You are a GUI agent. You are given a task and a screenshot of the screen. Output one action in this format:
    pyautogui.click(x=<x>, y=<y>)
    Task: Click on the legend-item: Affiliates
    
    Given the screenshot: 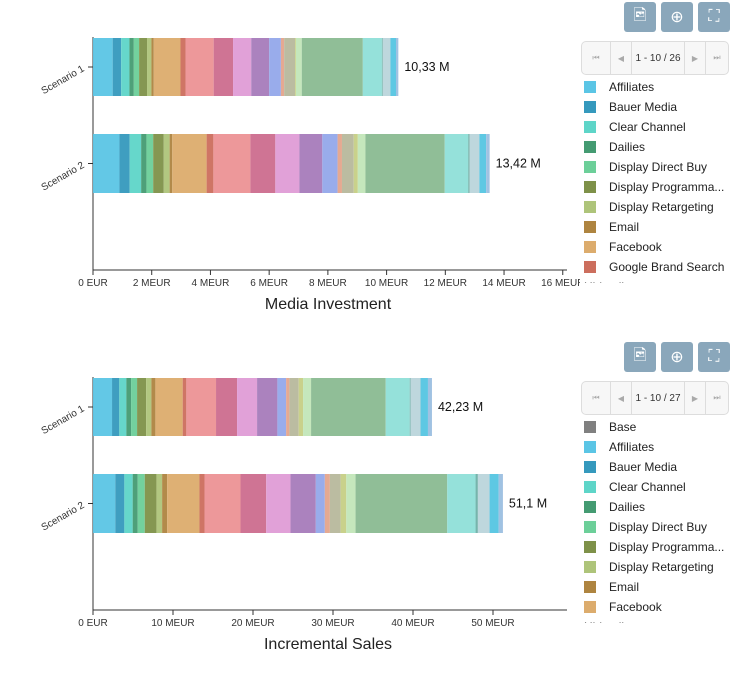 What is the action you would take?
    pyautogui.click(x=659, y=447)
    